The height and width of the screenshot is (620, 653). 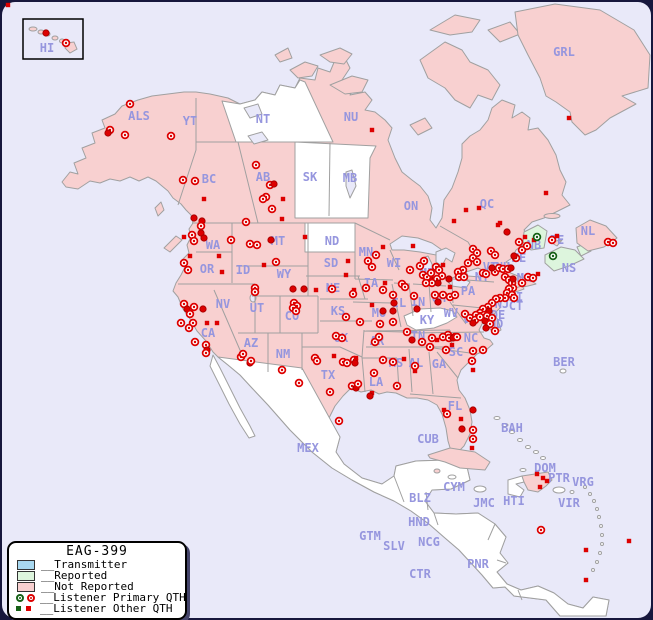 I want to click on region-label-qc: QC, so click(x=487, y=204).